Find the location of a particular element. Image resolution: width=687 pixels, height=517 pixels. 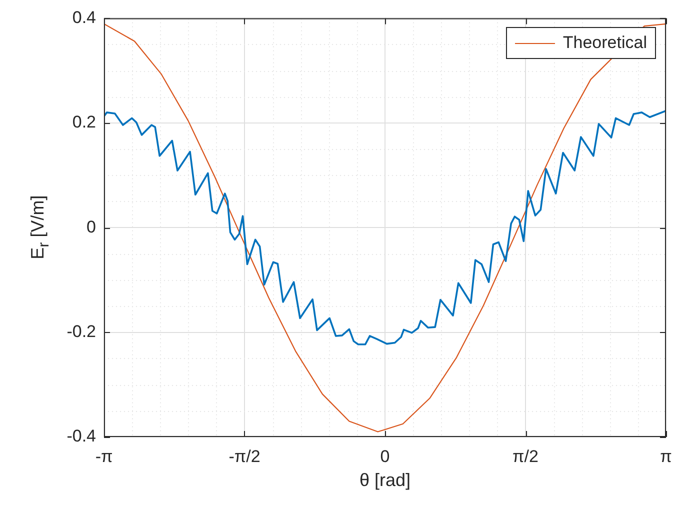

x-tick-label: π/2 is located at coordinates (525, 456).